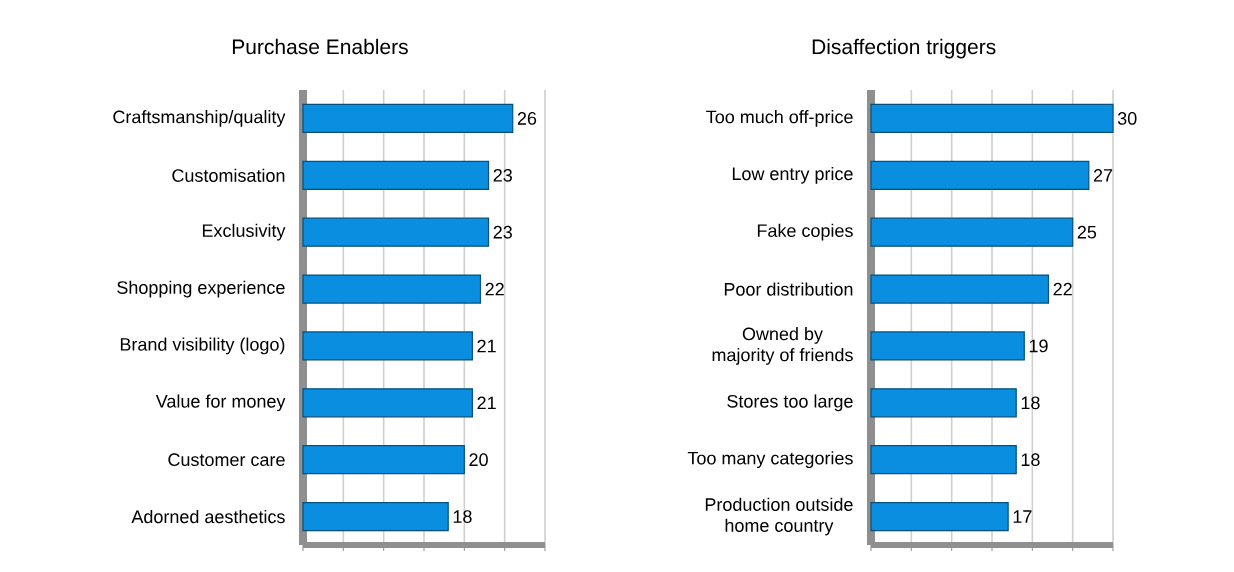 The image size is (1234, 572). Describe the element at coordinates (208, 516) in the screenshot. I see `y-tick-label: Adorned aesthetics` at that location.